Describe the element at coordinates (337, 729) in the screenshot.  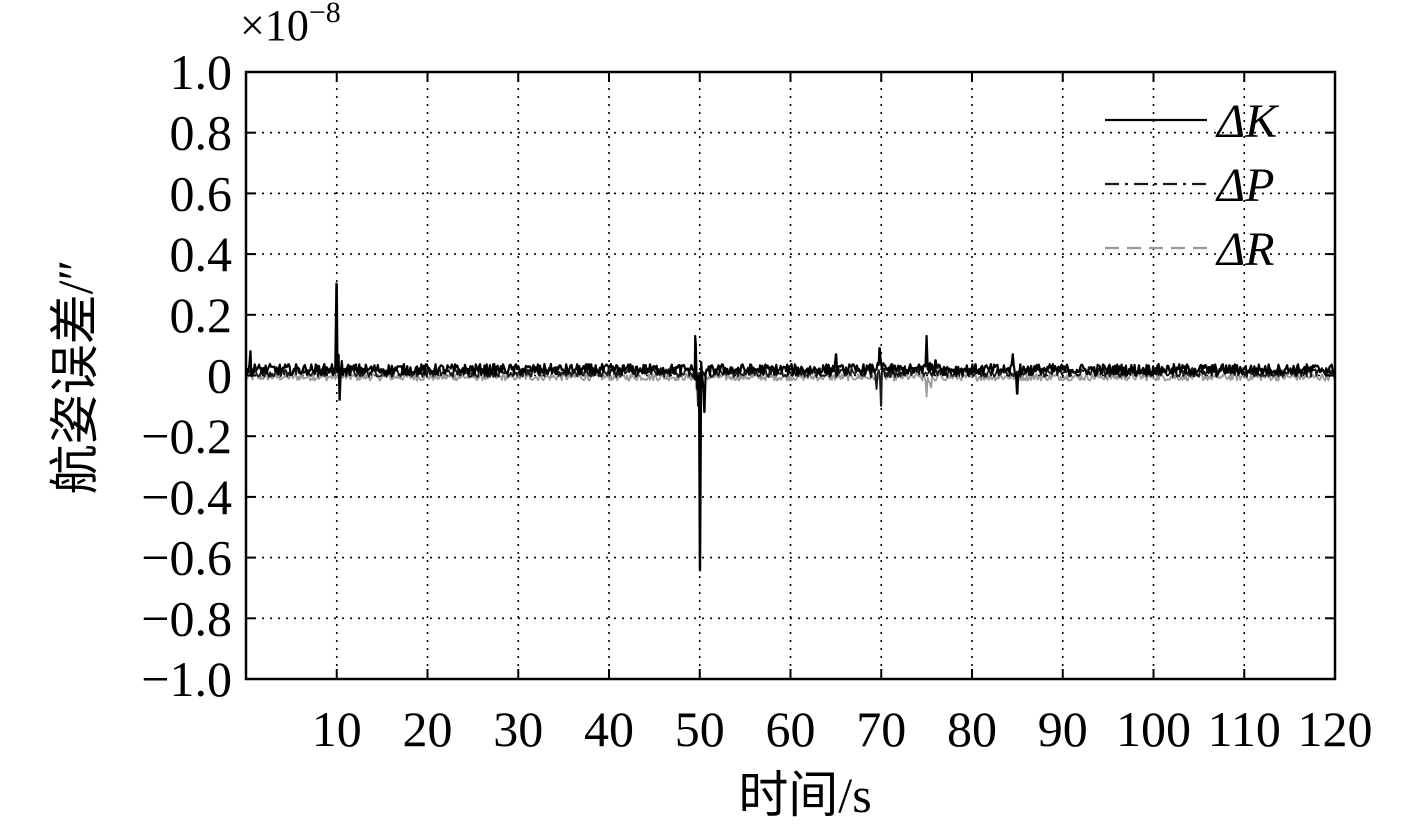
I see `x-tick-label: 10` at that location.